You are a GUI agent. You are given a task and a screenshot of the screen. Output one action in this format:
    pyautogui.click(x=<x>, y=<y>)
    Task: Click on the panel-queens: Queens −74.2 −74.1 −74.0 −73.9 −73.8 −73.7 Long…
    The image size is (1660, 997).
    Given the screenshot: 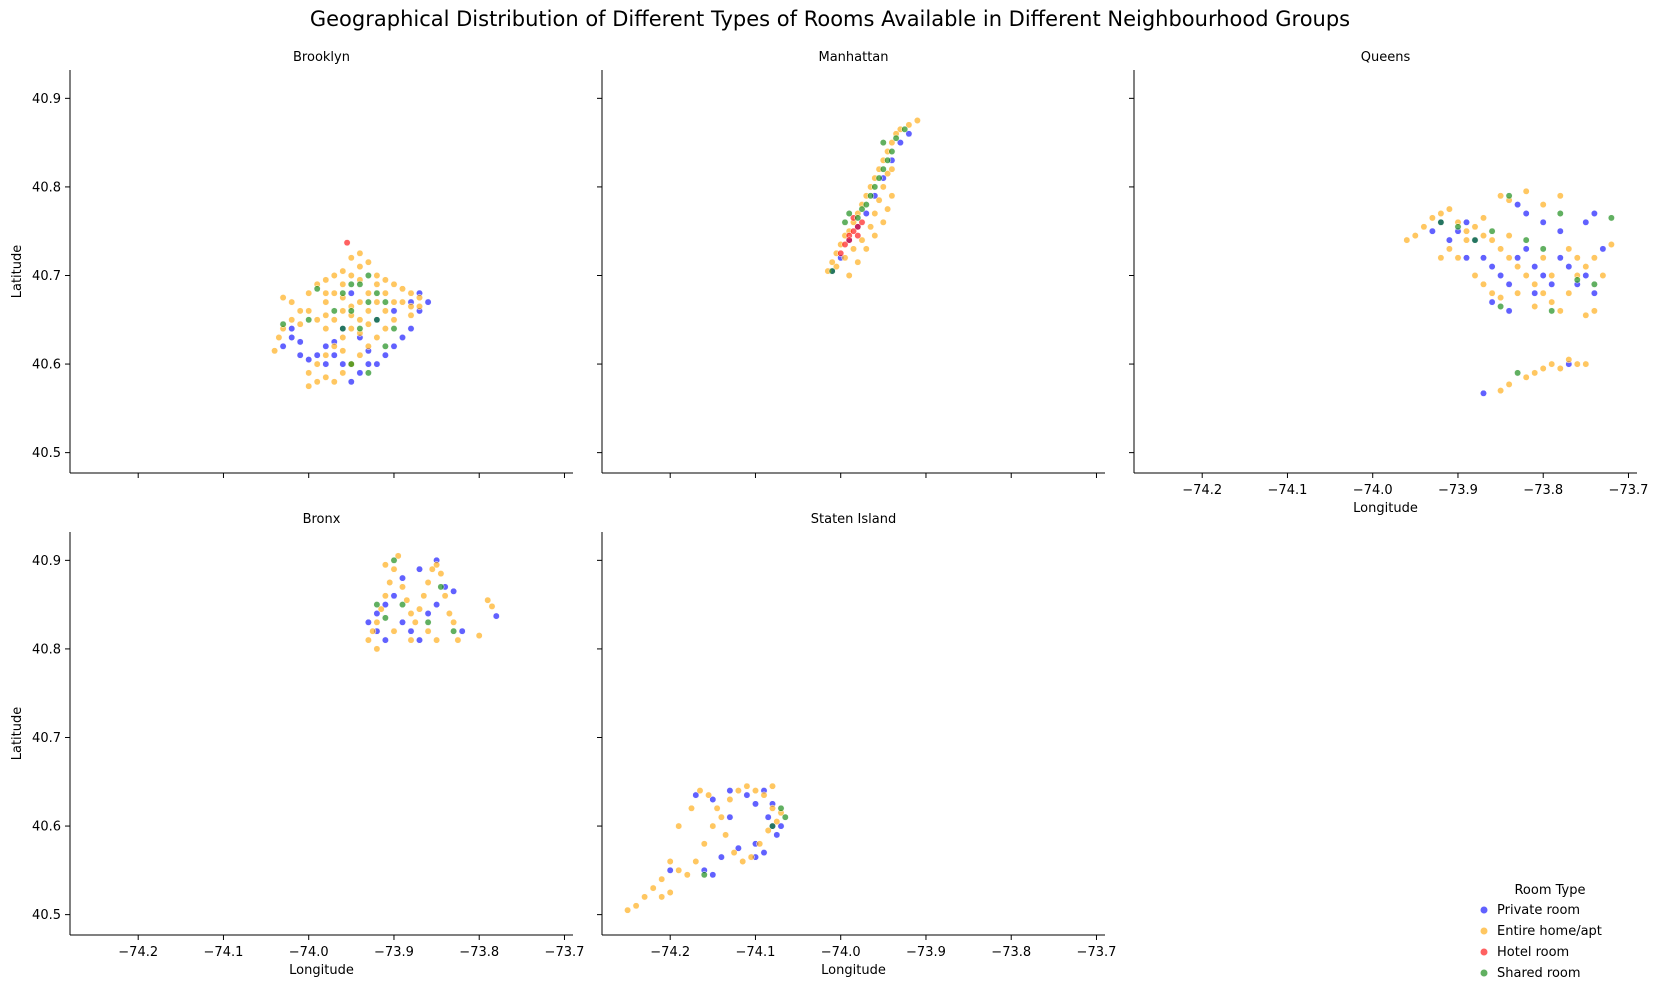 What is the action you would take?
    pyautogui.click(x=1388, y=283)
    